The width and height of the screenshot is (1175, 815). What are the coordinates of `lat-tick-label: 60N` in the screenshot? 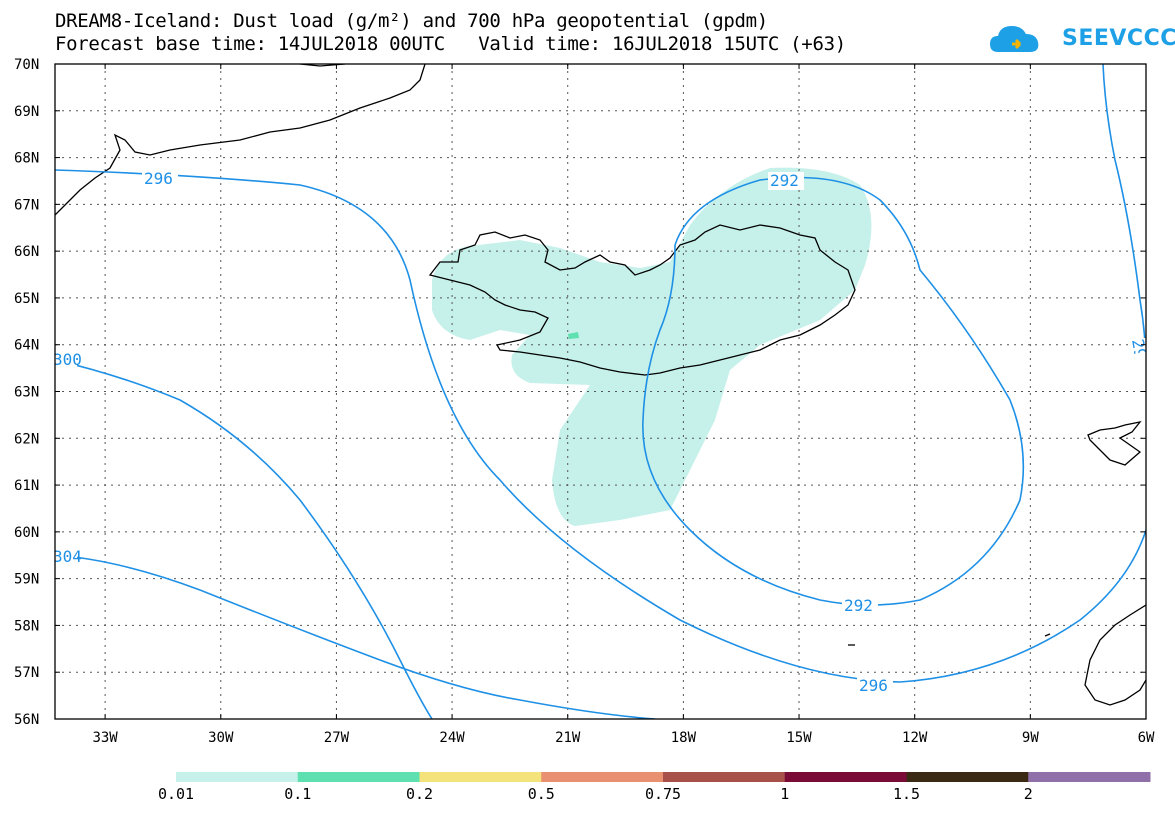 It's located at (26, 533).